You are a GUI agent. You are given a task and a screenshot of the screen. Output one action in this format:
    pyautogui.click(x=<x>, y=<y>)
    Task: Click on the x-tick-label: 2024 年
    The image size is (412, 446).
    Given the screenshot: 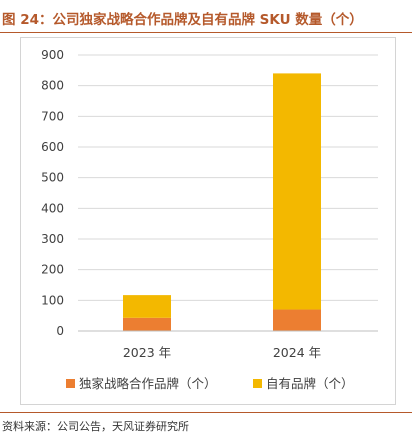 What is the action you would take?
    pyautogui.click(x=297, y=352)
    